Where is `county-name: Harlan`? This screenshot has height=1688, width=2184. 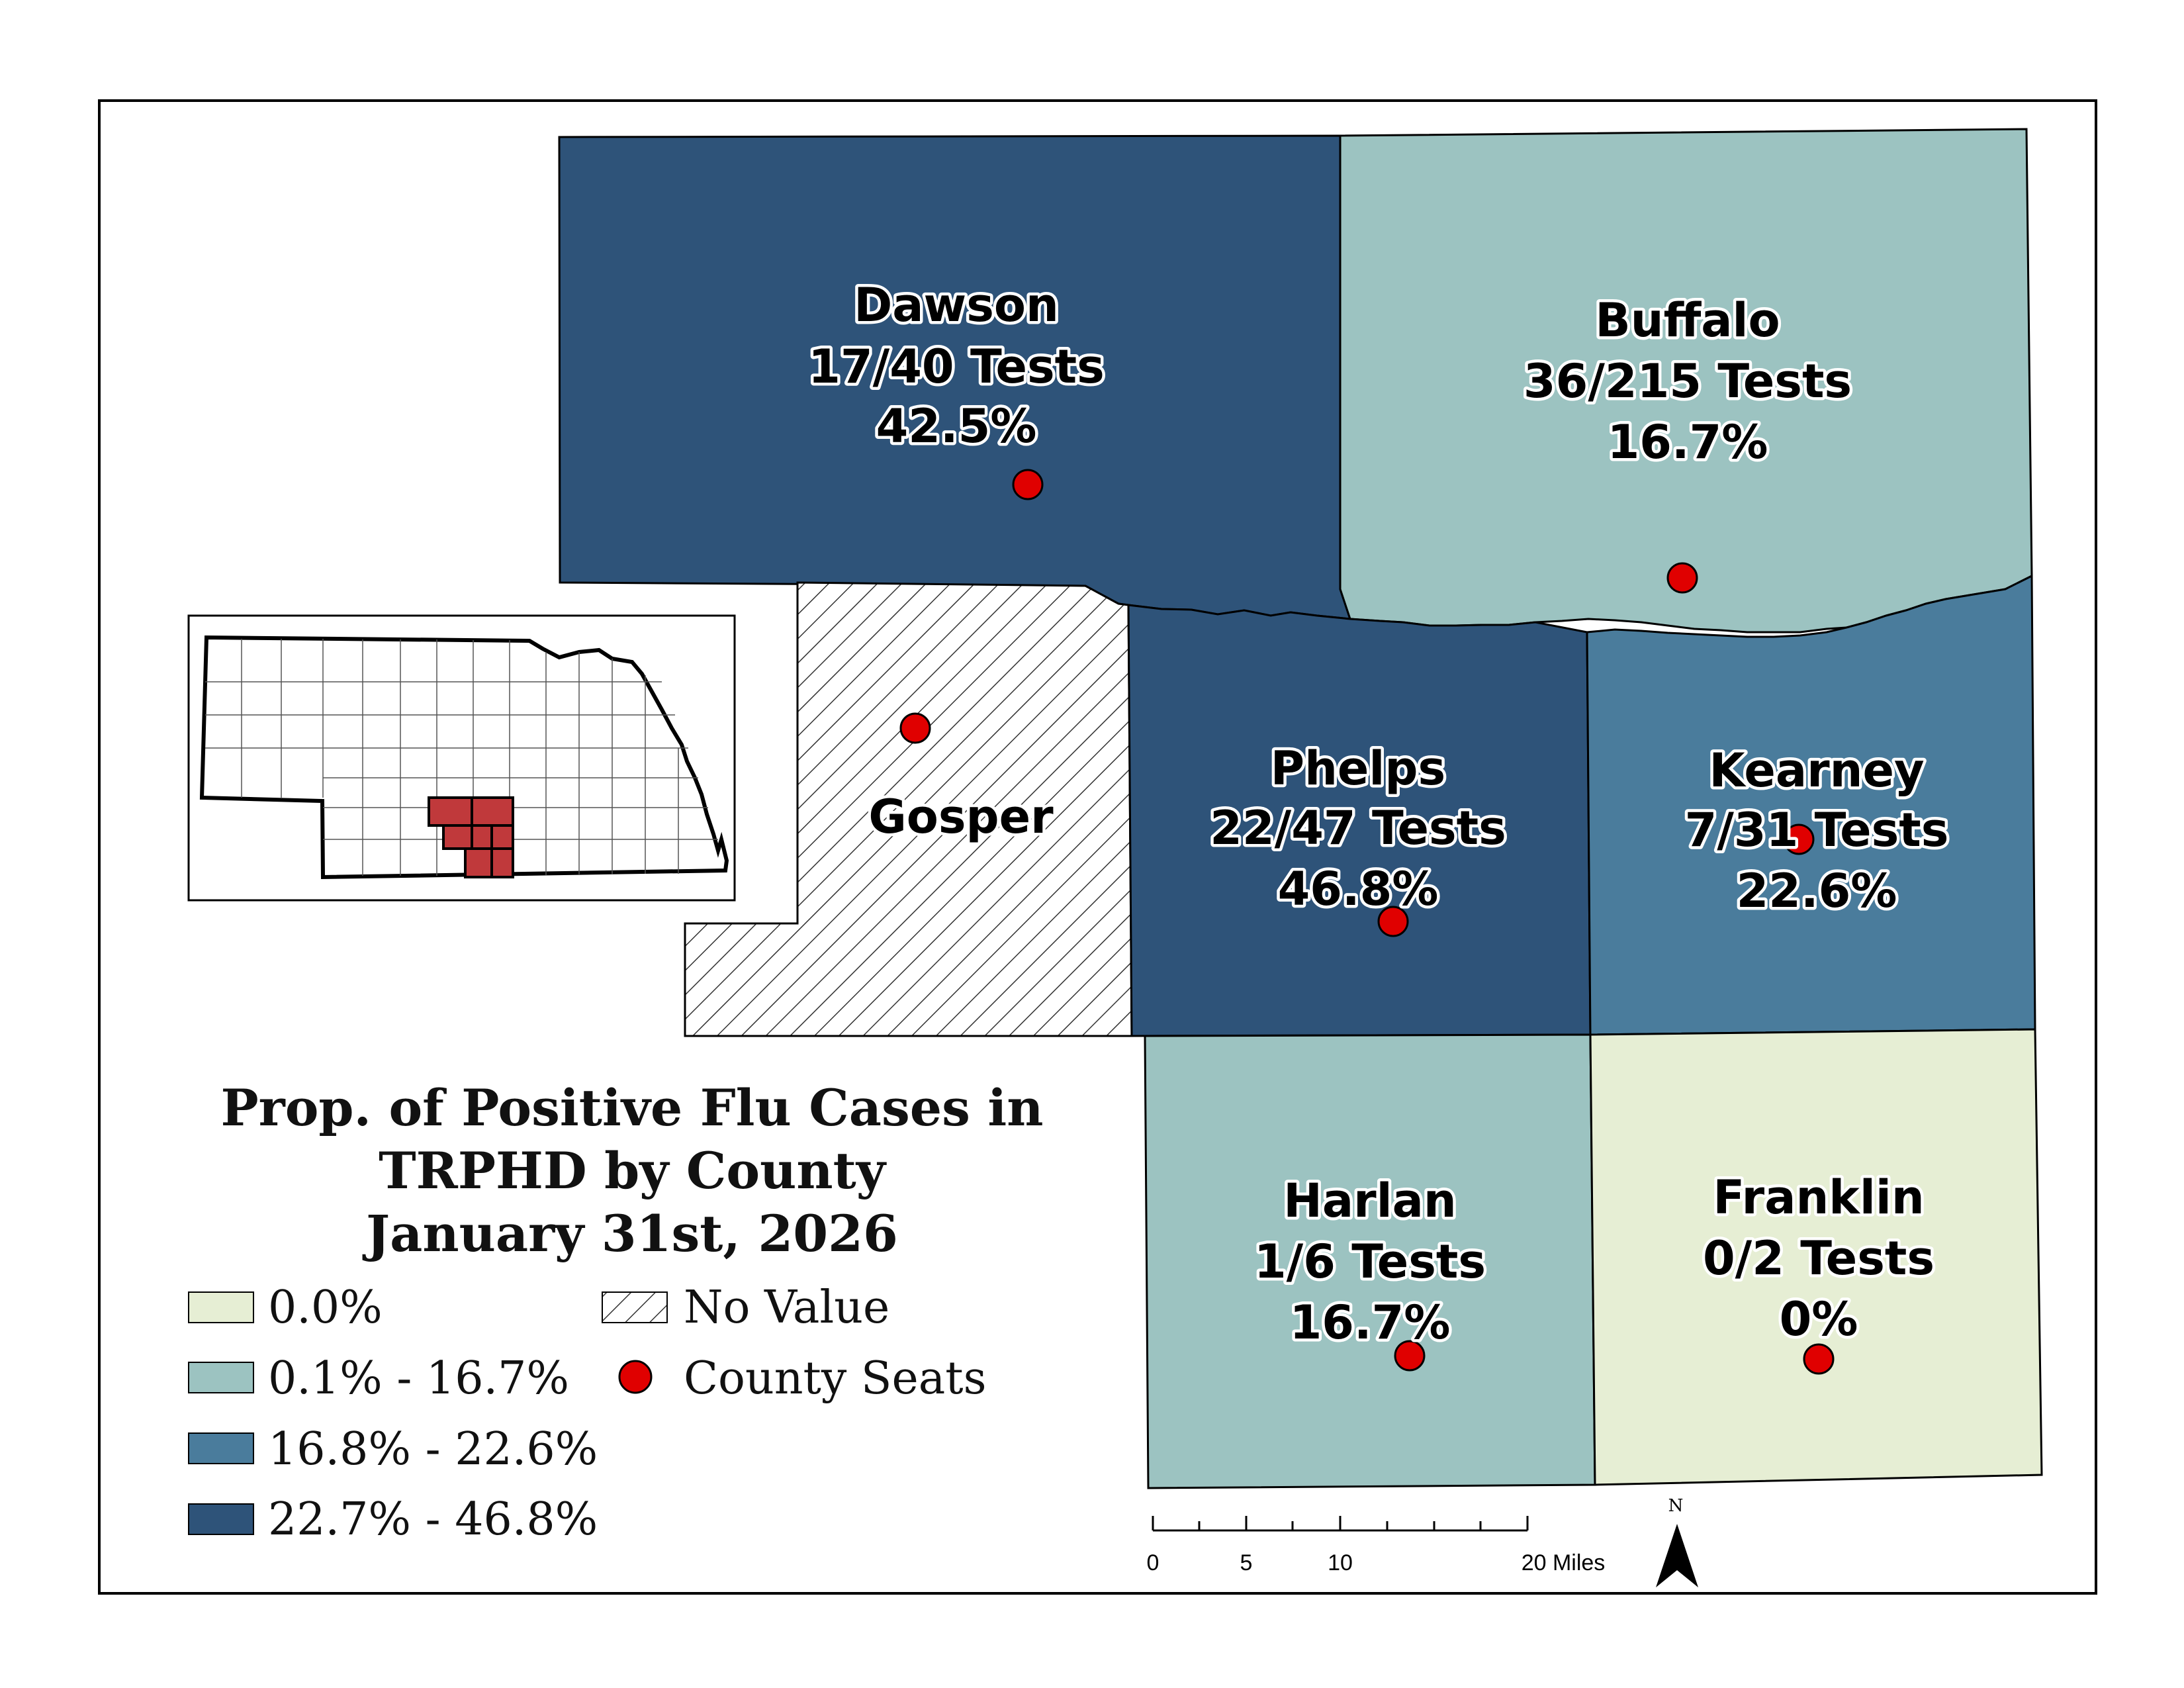
county-name: Harlan is located at coordinates (1369, 1201).